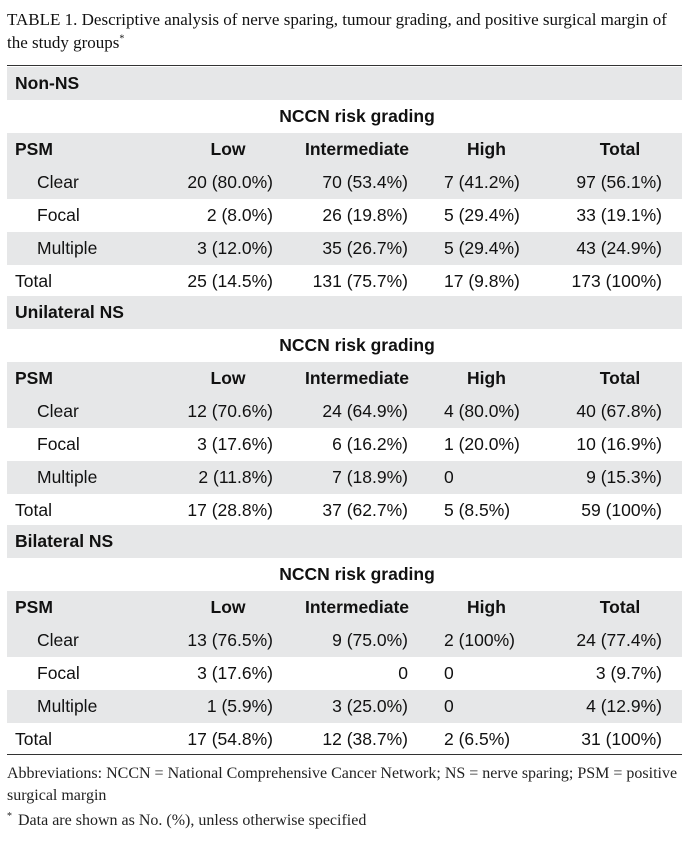 The image size is (693, 842). Describe the element at coordinates (370, 444) in the screenshot. I see `table-cell: 6 (16.2%)` at that location.